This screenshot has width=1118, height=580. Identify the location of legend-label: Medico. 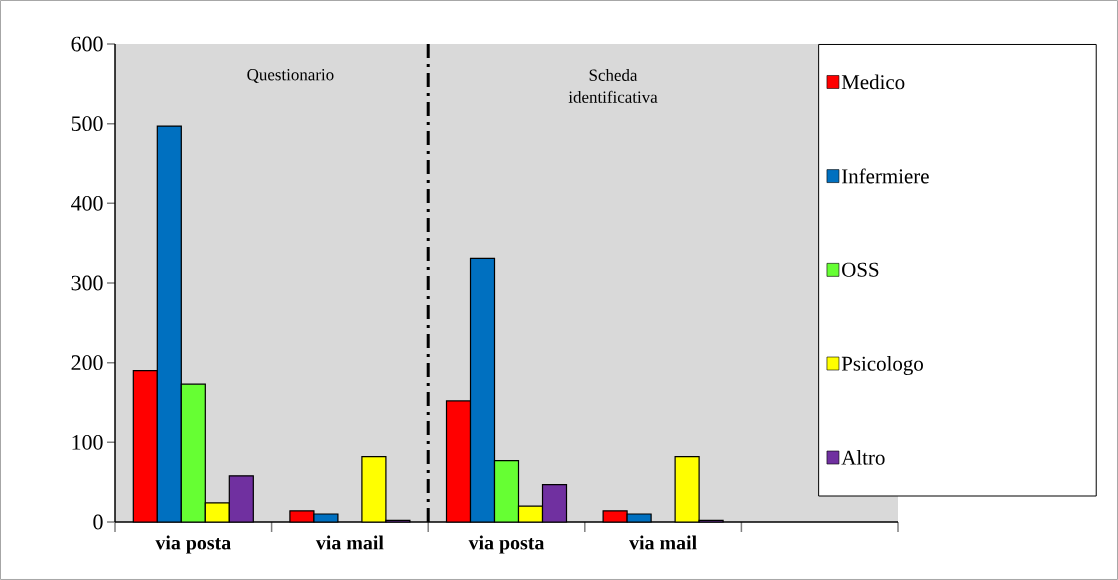
(873, 82).